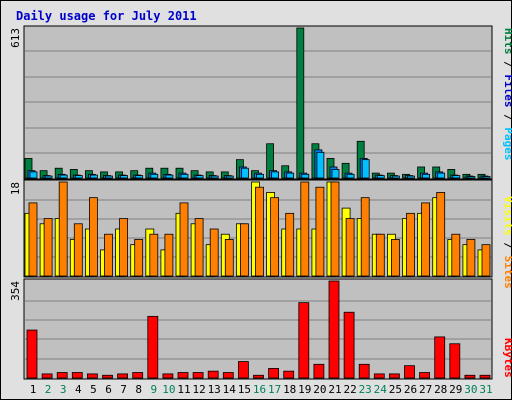 The height and width of the screenshot is (405, 512). Describe the element at coordinates (78, 389) in the screenshot. I see `x-tick-label: 4` at that location.